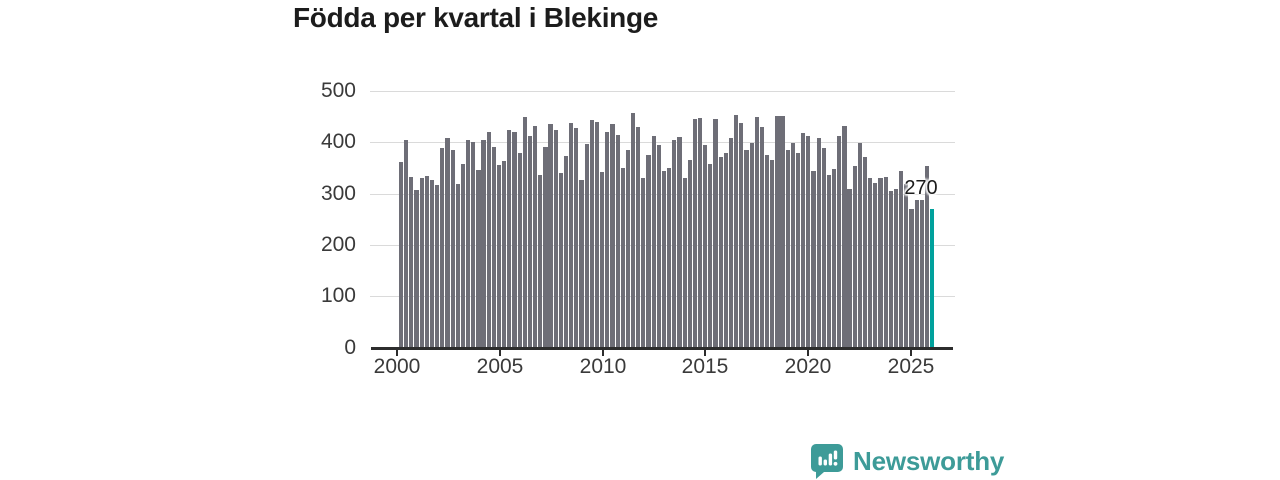 The height and width of the screenshot is (480, 1280). Describe the element at coordinates (808, 366) in the screenshot. I see `x-tick-label-2020: 2020` at that location.